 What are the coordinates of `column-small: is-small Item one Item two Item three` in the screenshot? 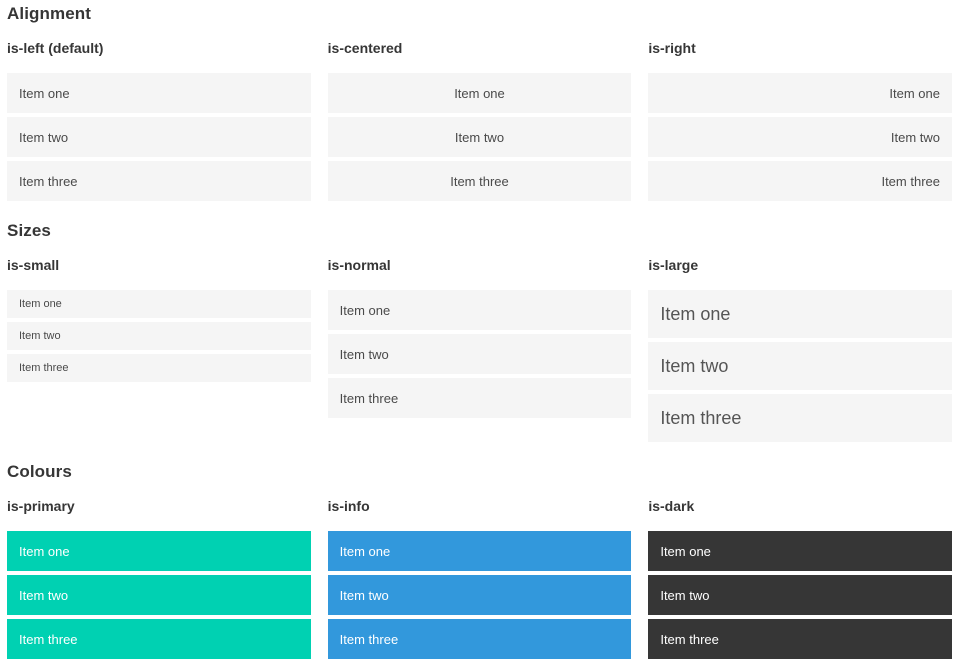 It's located at (159, 351).